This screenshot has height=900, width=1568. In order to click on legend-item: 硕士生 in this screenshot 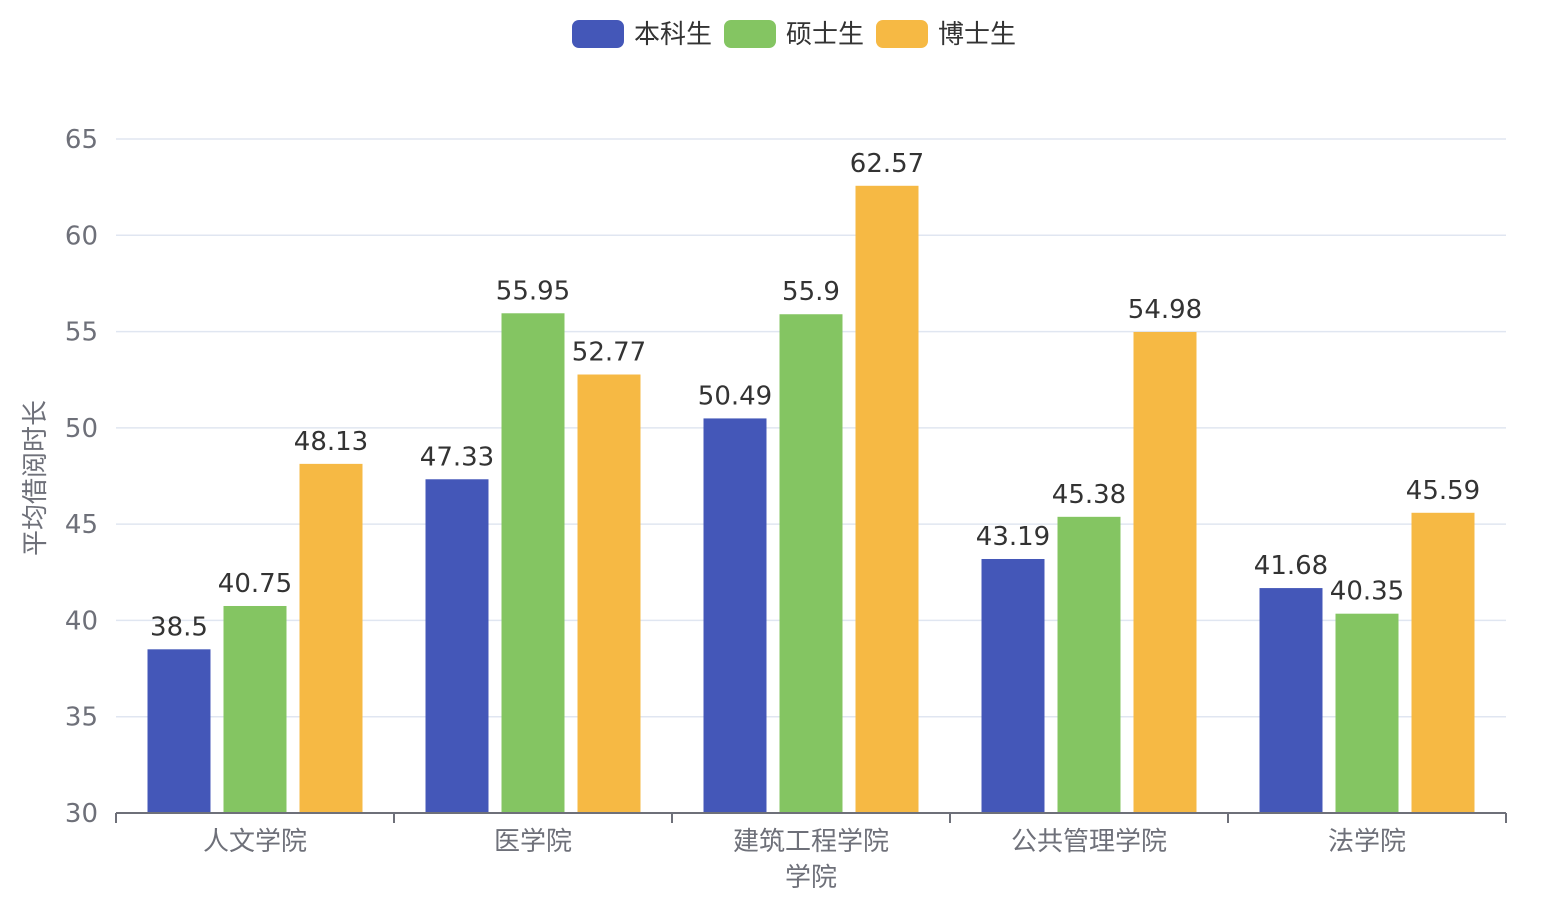, I will do `click(794, 35)`.